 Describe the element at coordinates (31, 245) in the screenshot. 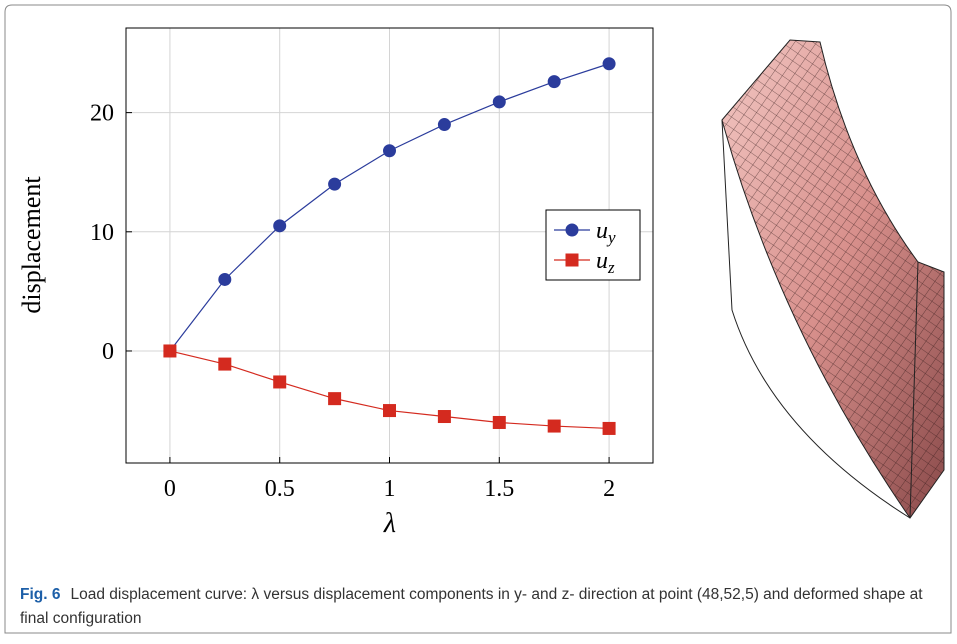

I see `y-axis-label: displacement` at that location.